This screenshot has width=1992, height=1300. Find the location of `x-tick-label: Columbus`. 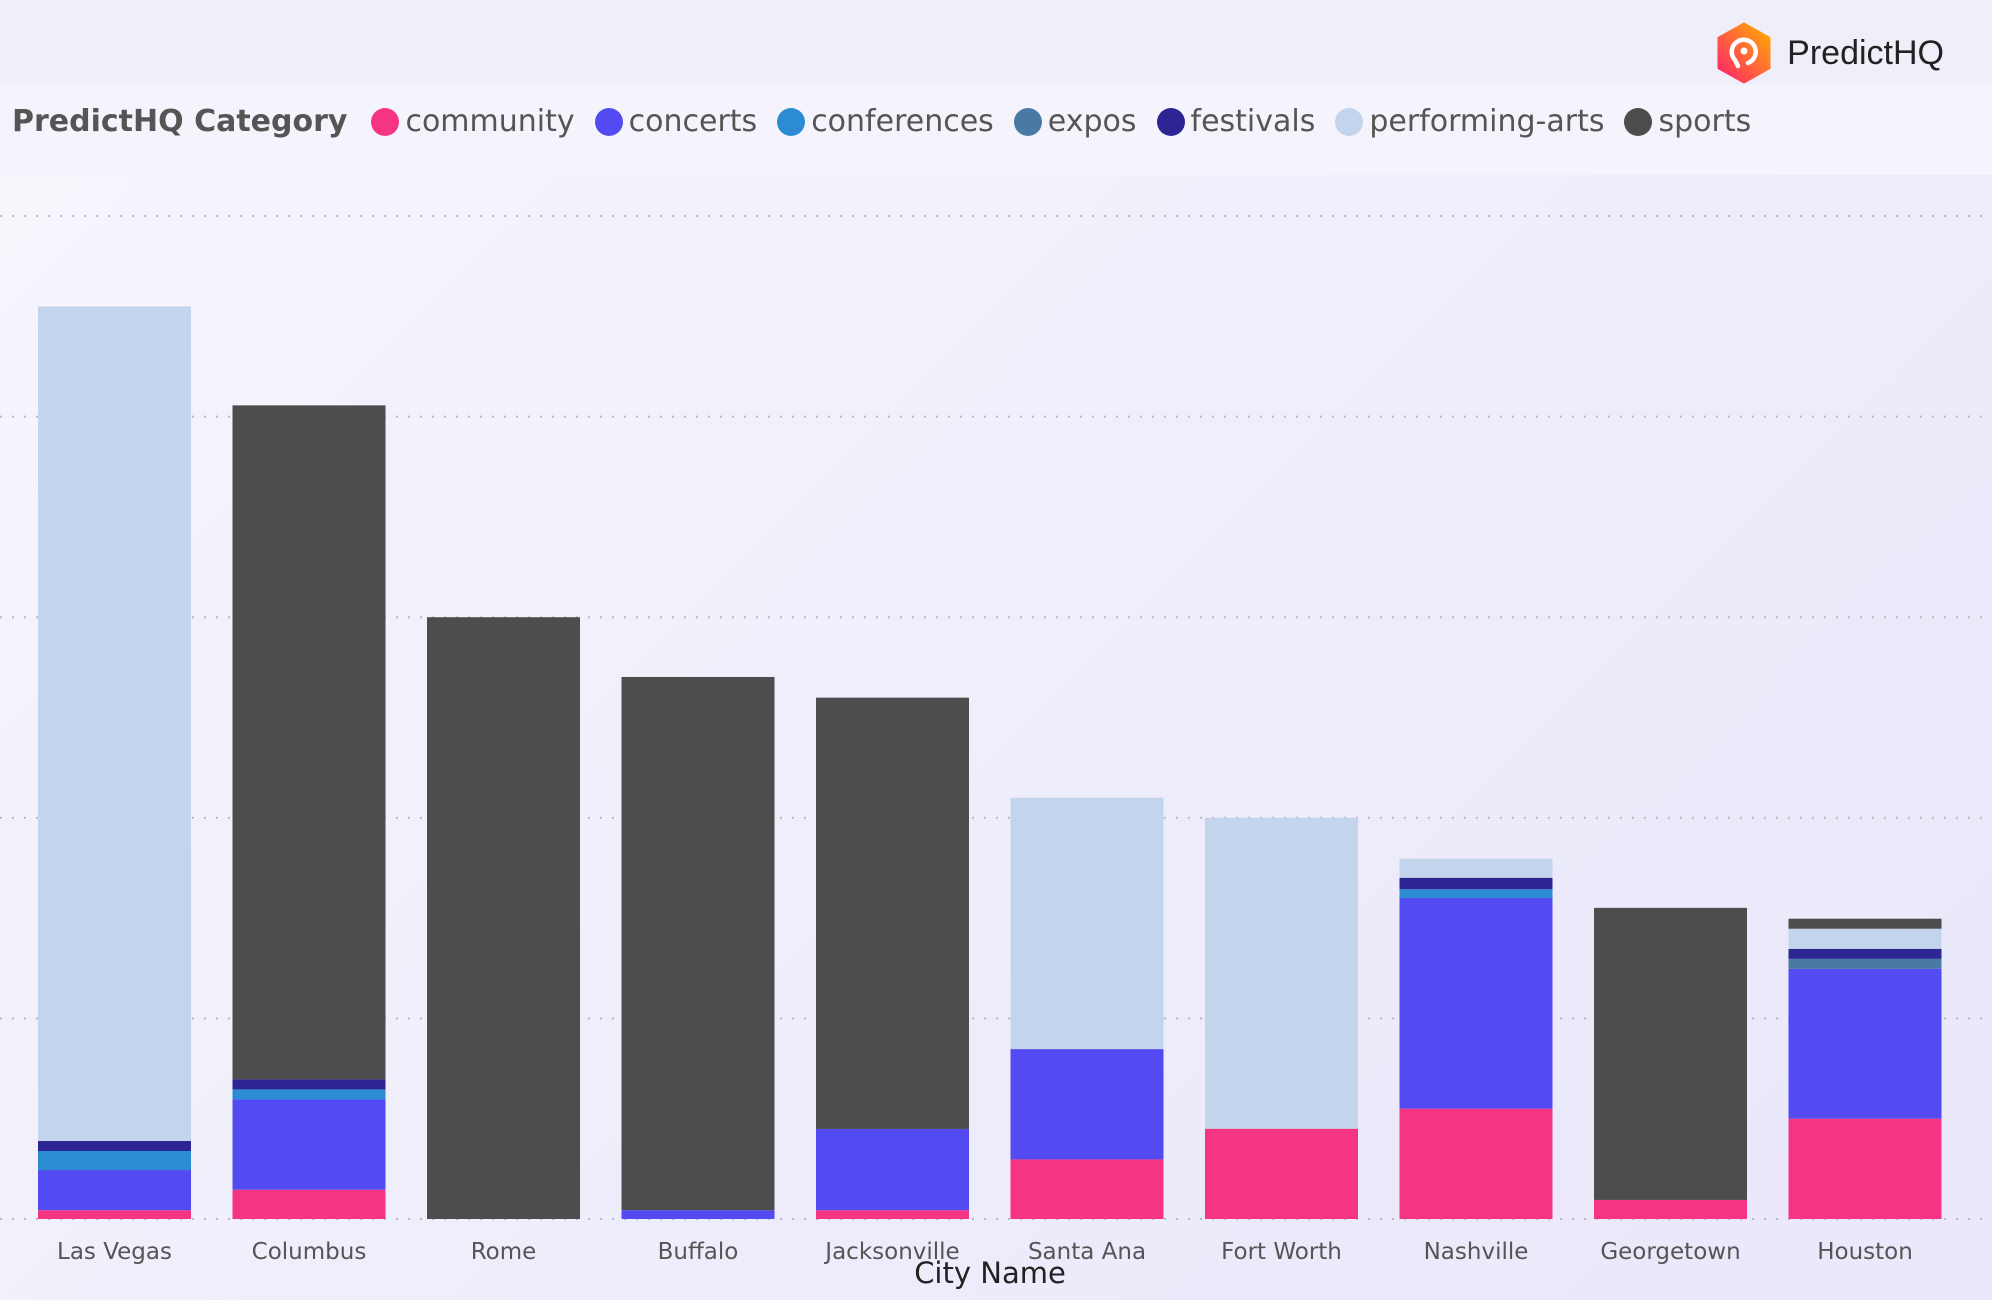

x-tick-label: Columbus is located at coordinates (309, 1252).